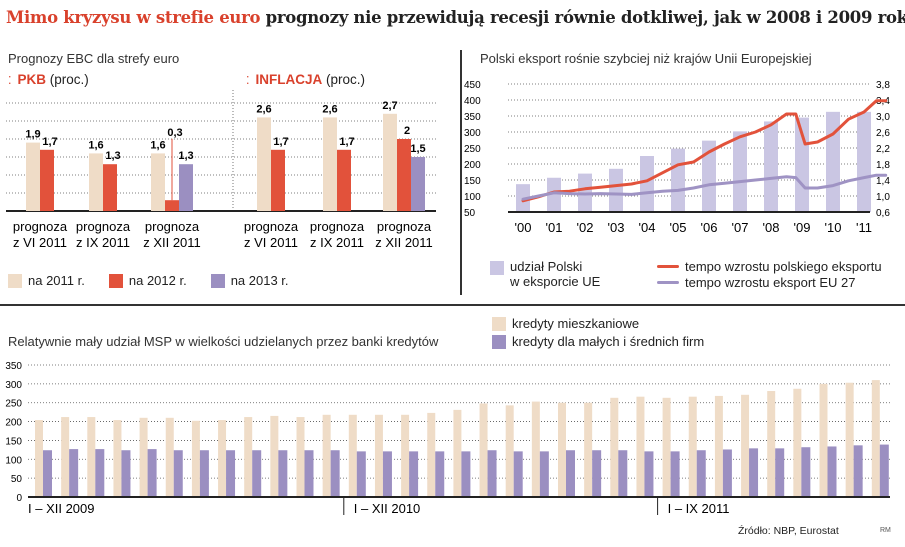  What do you see at coordinates (174, 133) in the screenshot?
I see `data-label: 0,3` at bounding box center [174, 133].